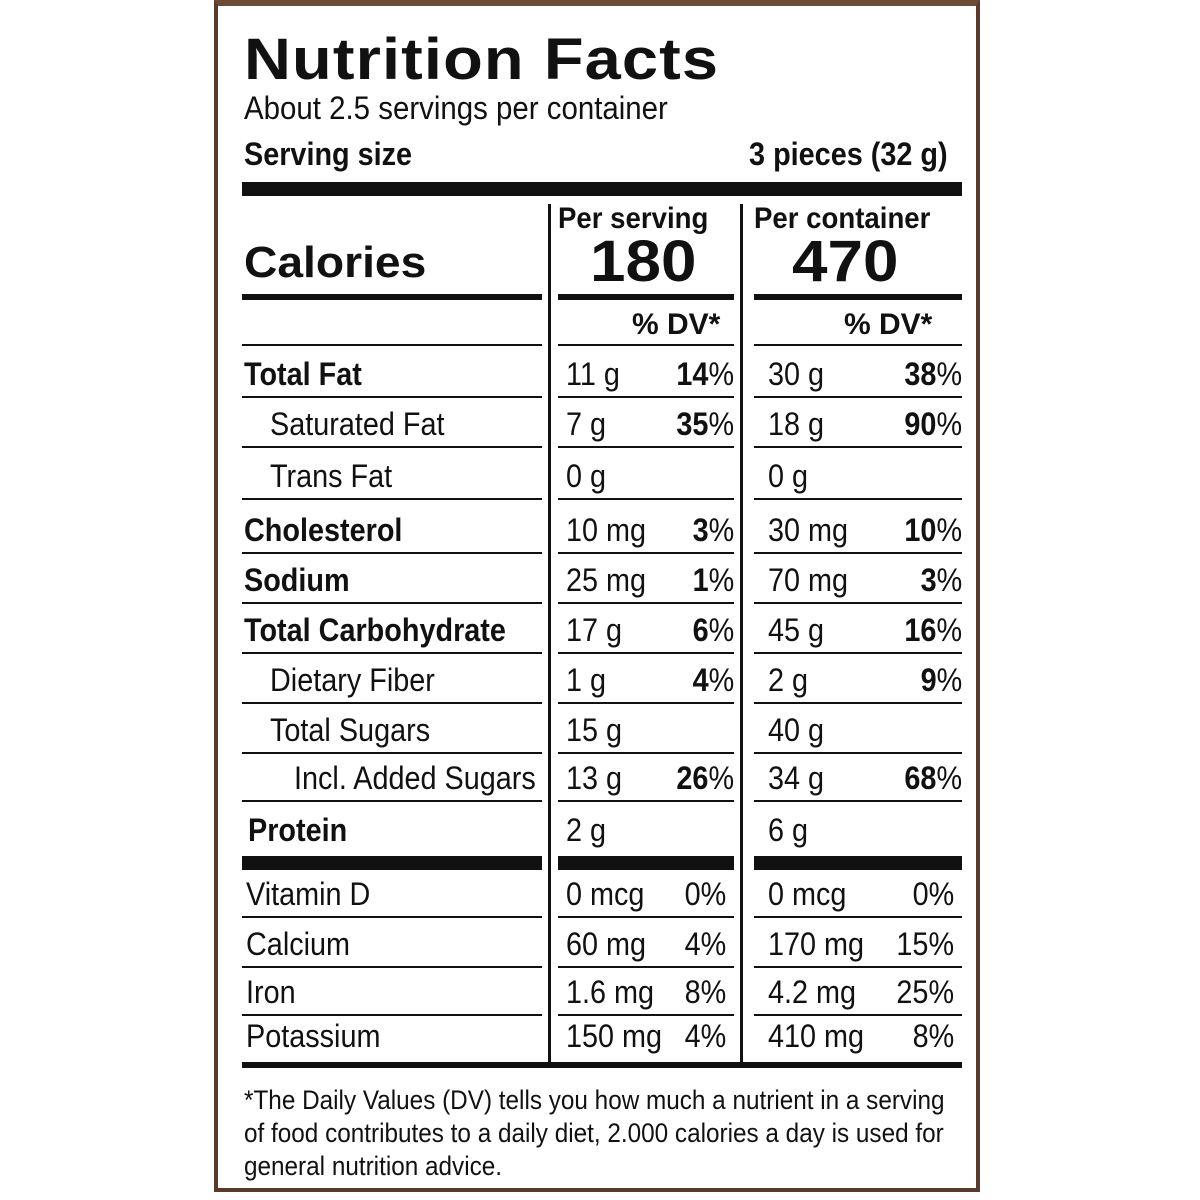 The width and height of the screenshot is (1200, 1200). Describe the element at coordinates (928, 680) in the screenshot. I see `container-dv-value: 9` at that location.